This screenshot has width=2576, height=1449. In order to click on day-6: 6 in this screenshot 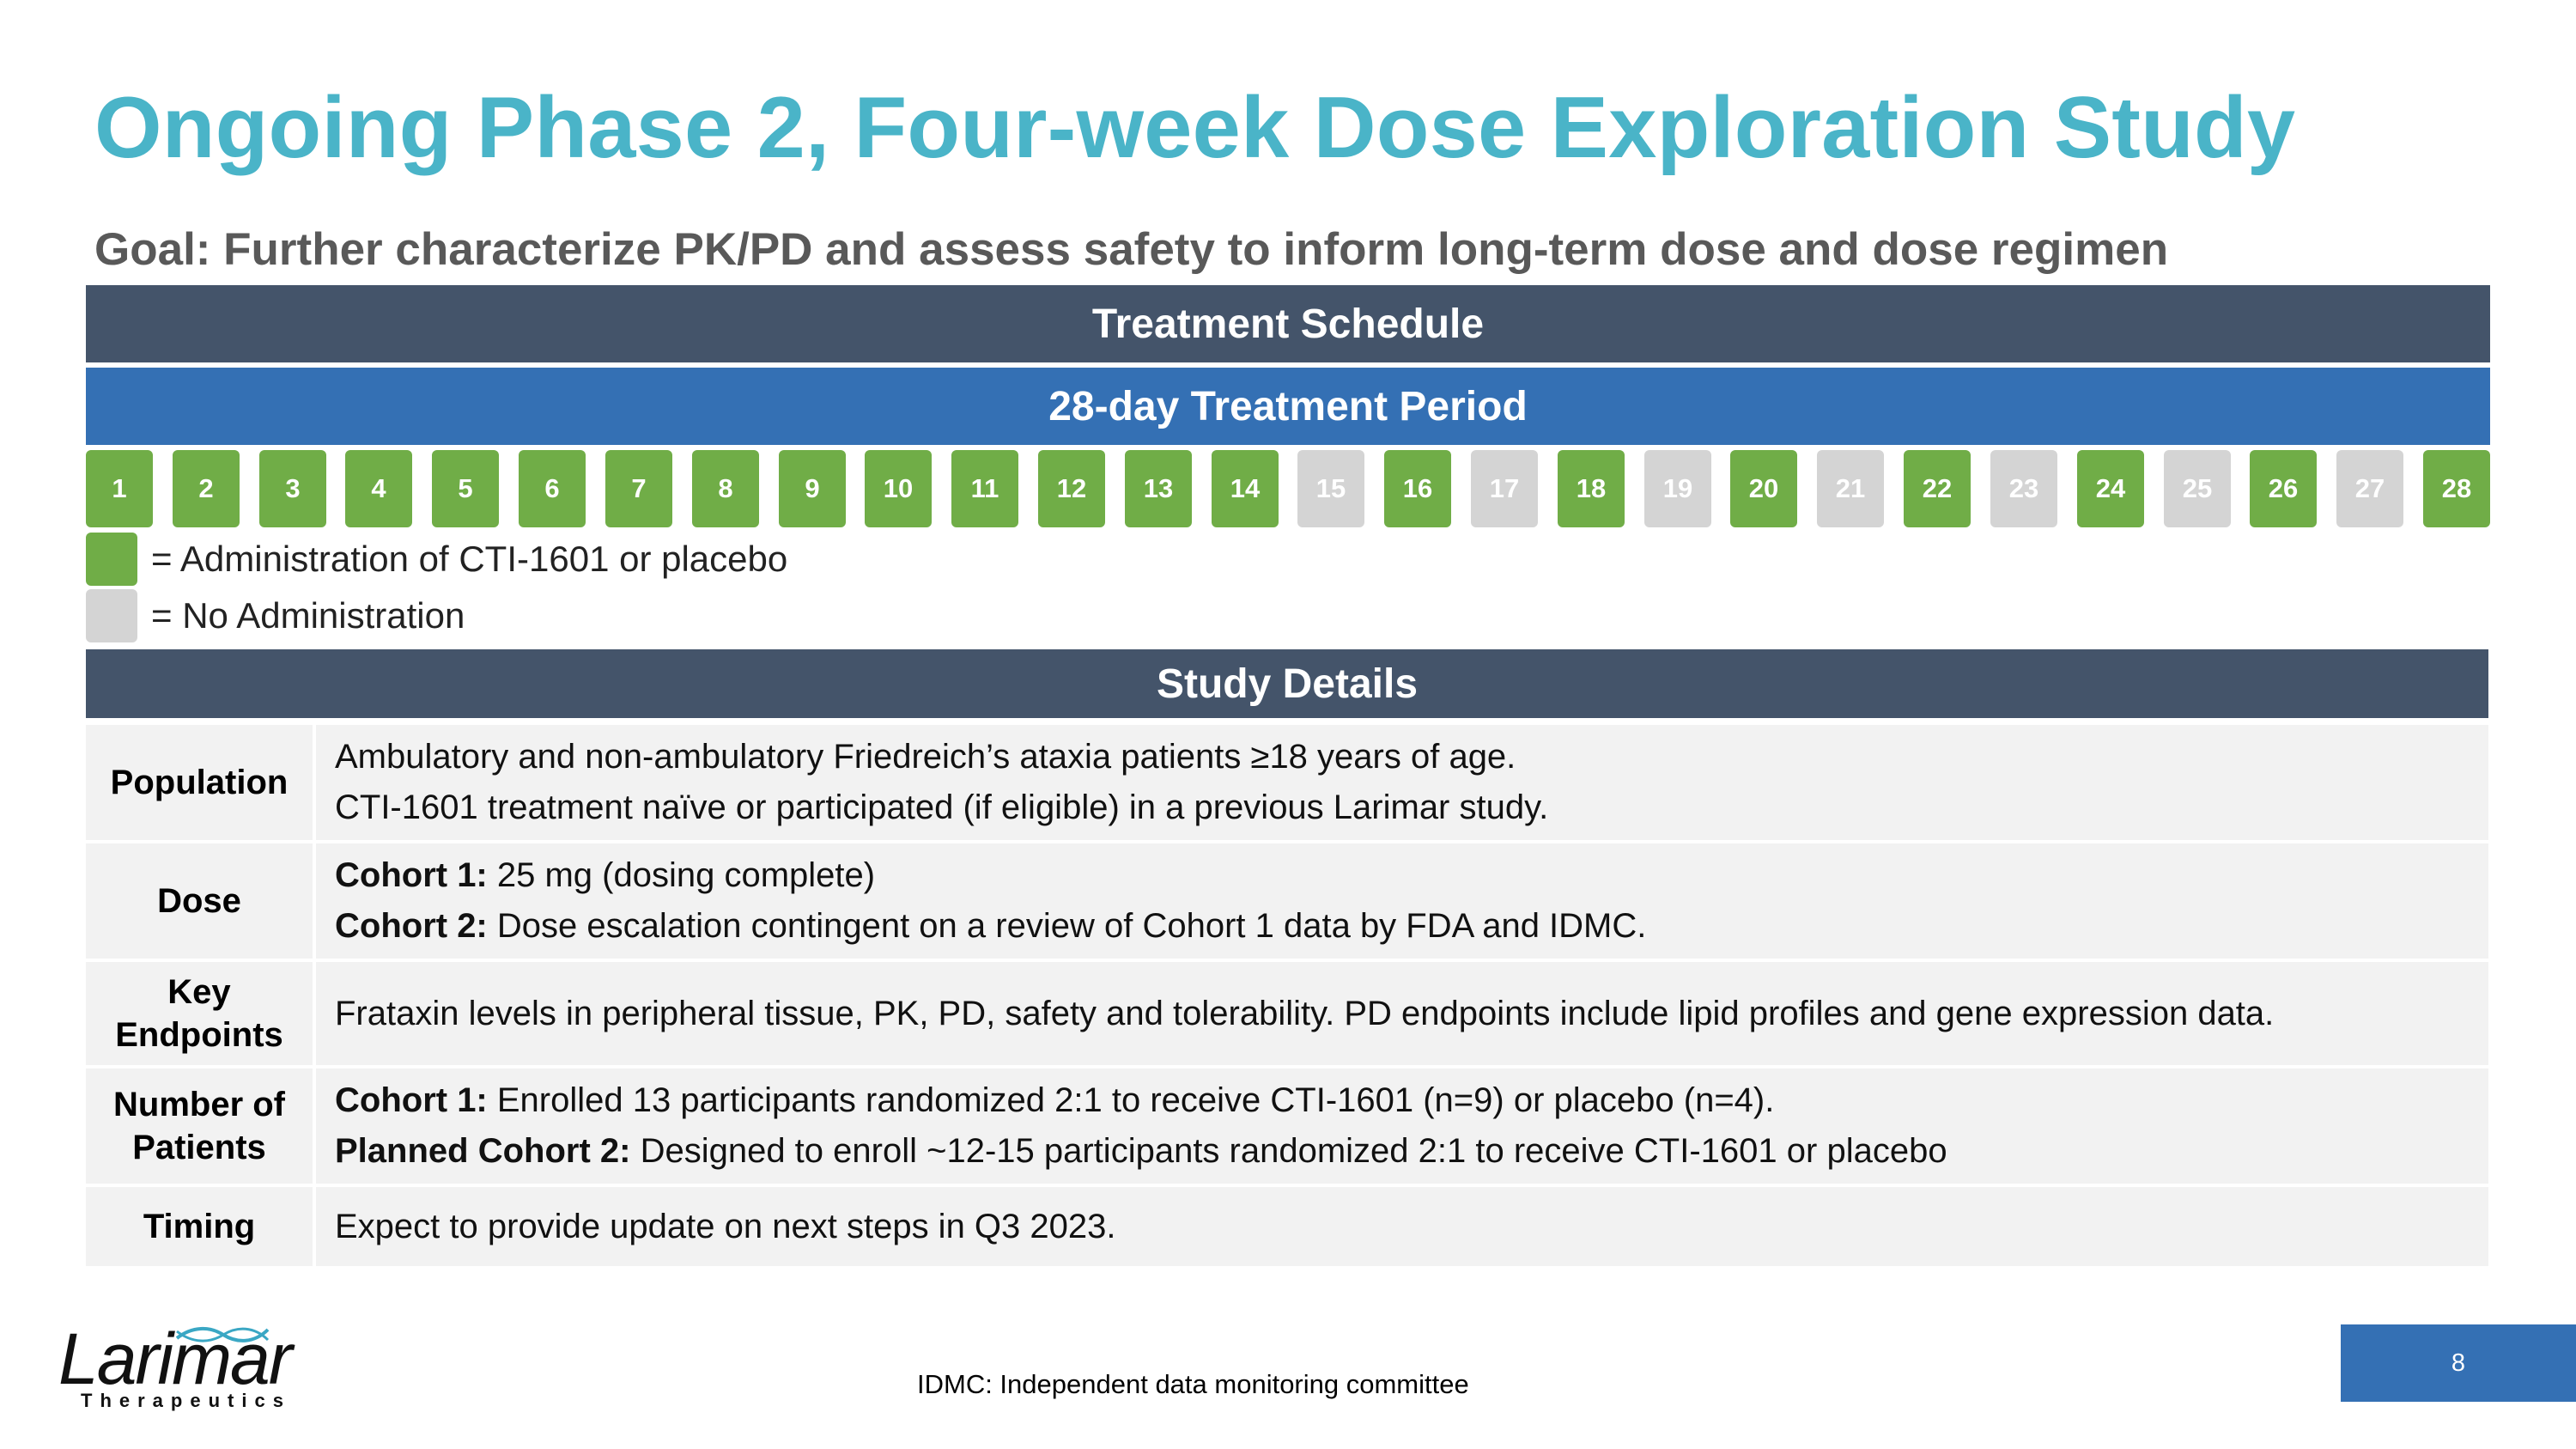, I will do `click(552, 488)`.